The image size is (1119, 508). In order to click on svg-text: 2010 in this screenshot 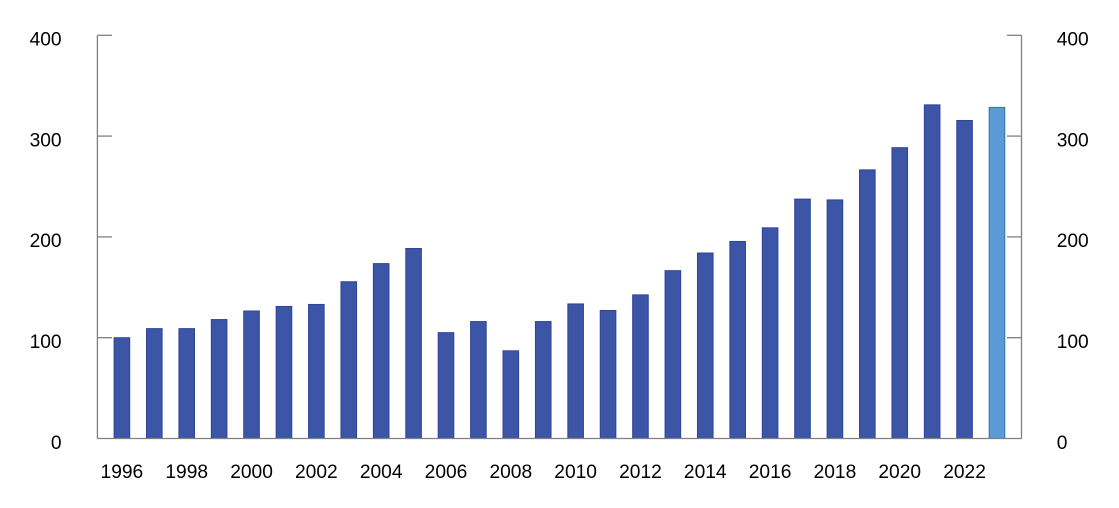, I will do `click(575, 472)`.